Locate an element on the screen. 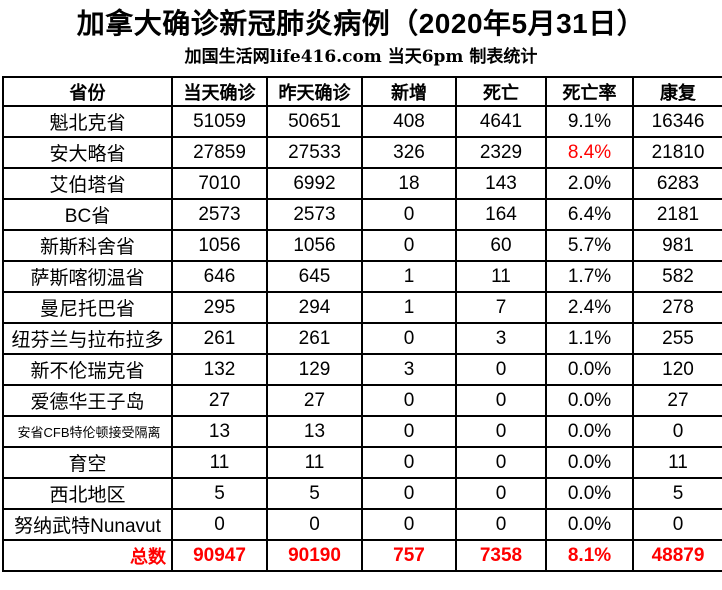  cell-yesterday-confirmed: 11 is located at coordinates (314, 462).